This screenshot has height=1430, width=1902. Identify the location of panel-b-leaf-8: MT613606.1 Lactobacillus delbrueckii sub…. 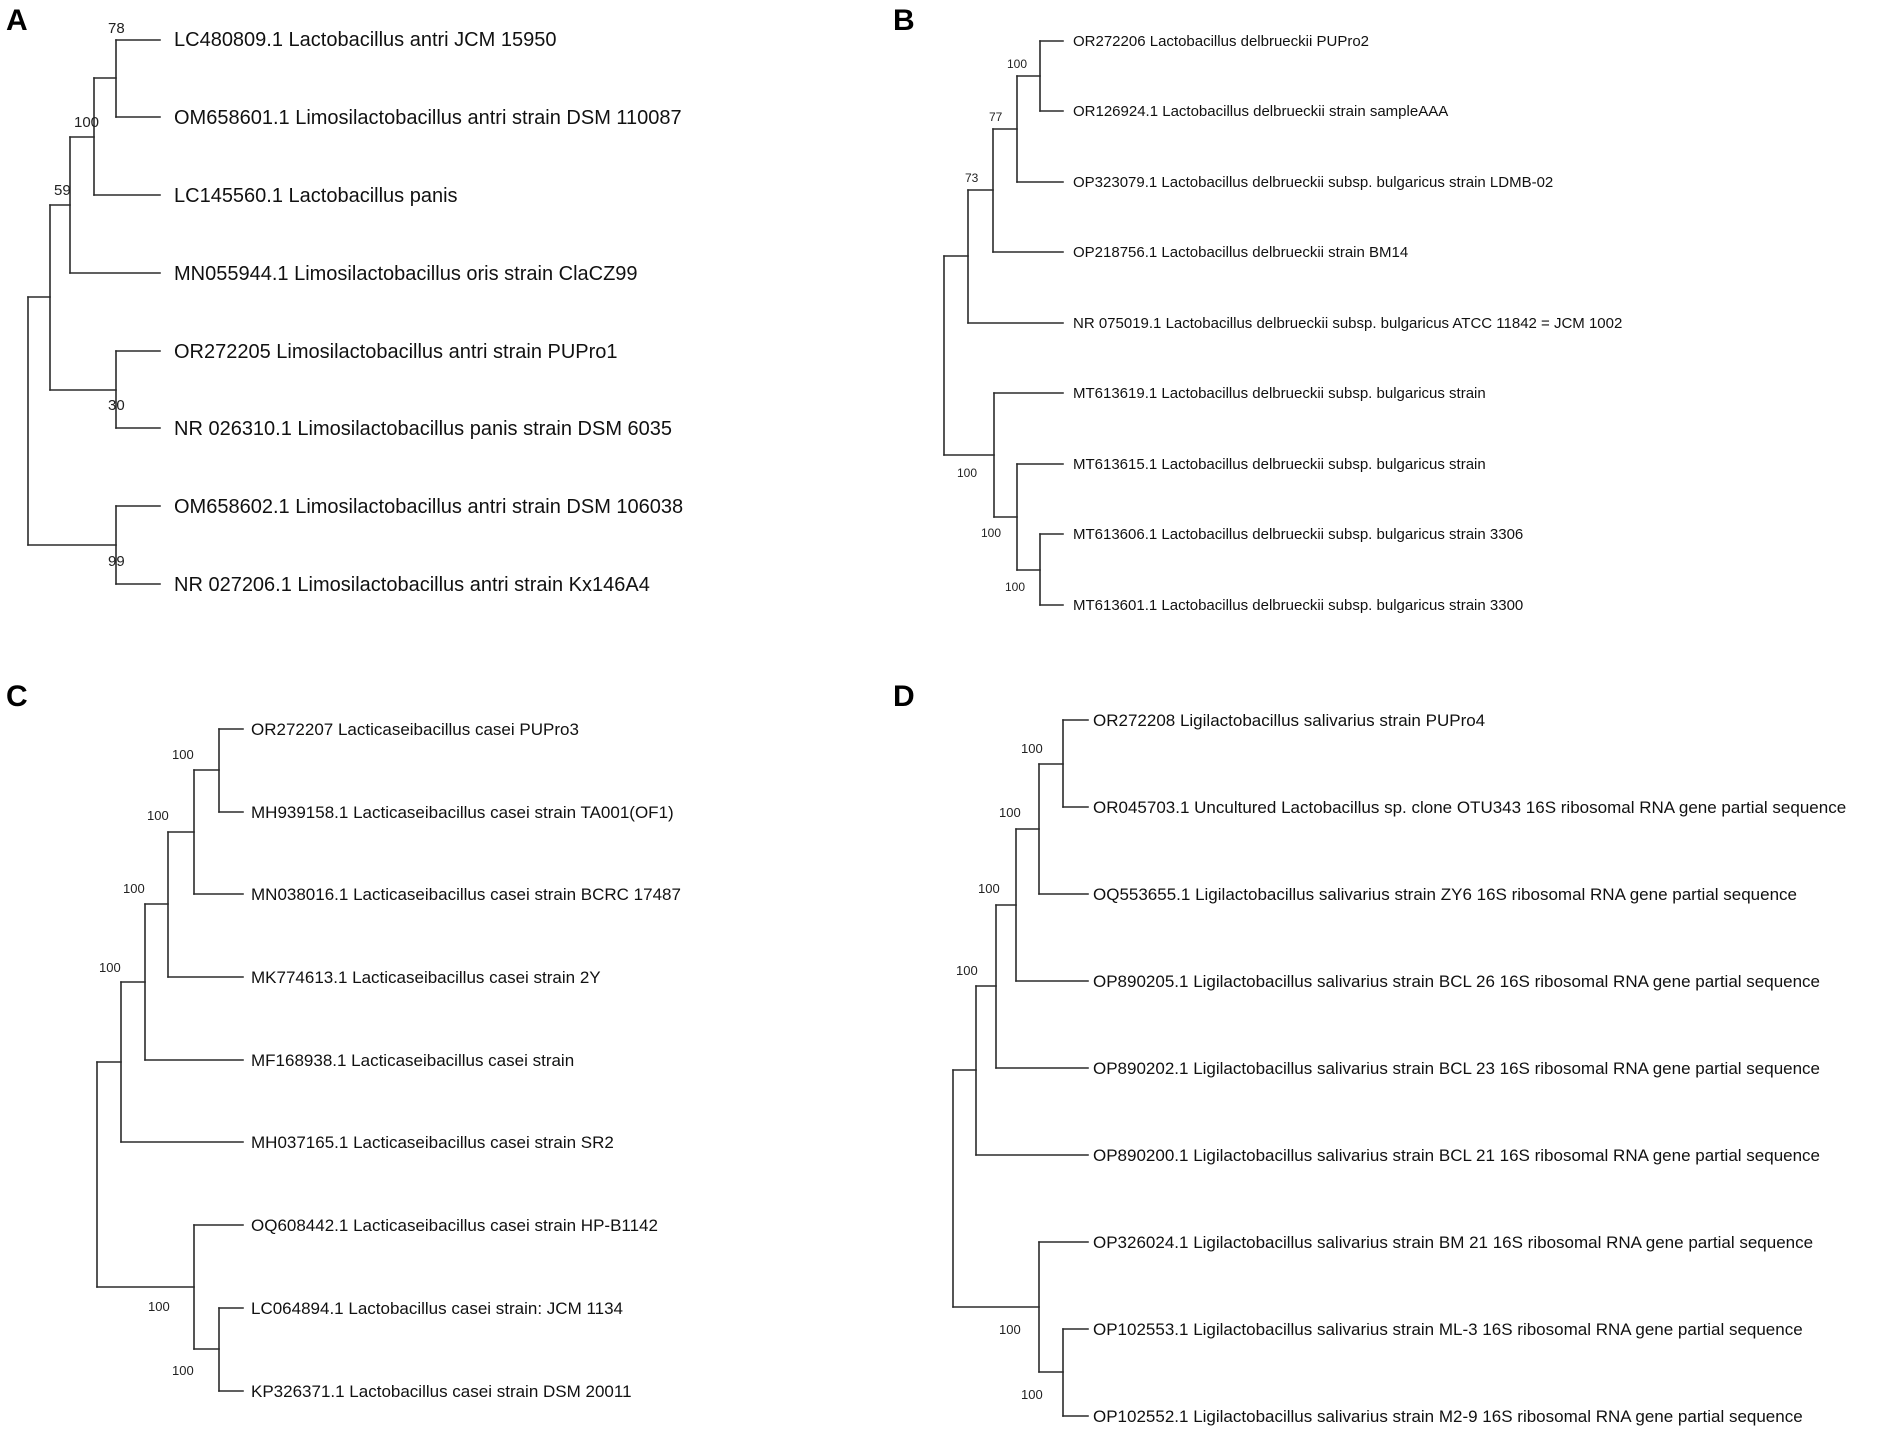
(1298, 534).